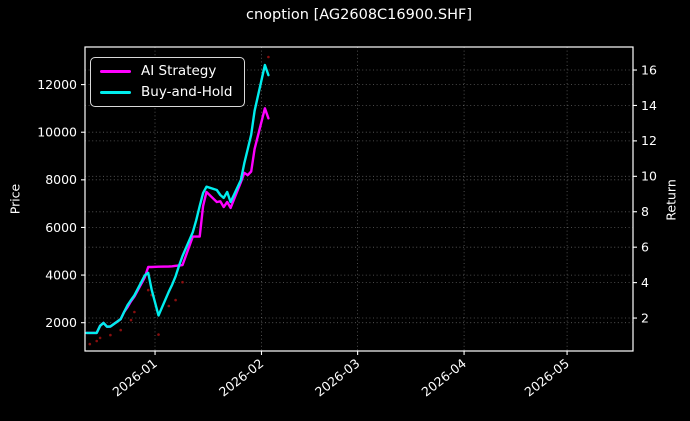  I want to click on legend-item-buy-and-hold: Buy-and-Hold, so click(166, 92).